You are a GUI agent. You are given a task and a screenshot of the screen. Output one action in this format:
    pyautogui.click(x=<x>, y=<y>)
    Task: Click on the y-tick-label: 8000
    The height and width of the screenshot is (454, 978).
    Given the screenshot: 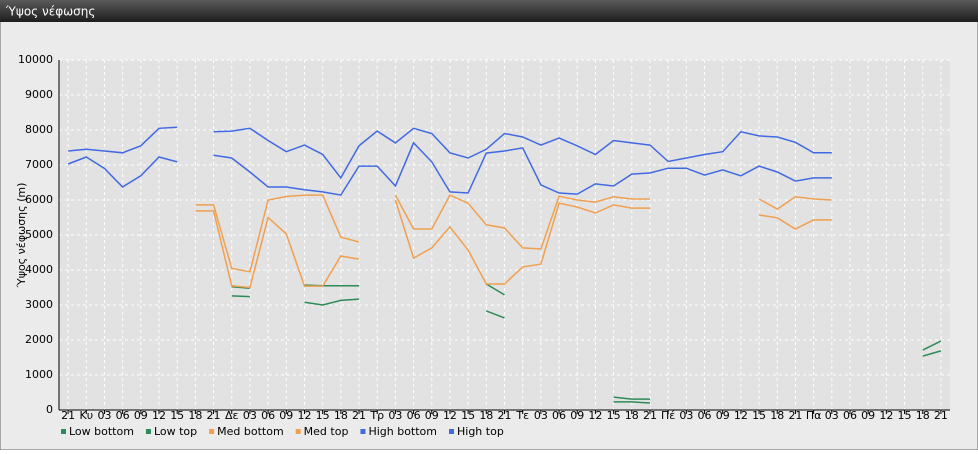 What is the action you would take?
    pyautogui.click(x=39, y=129)
    